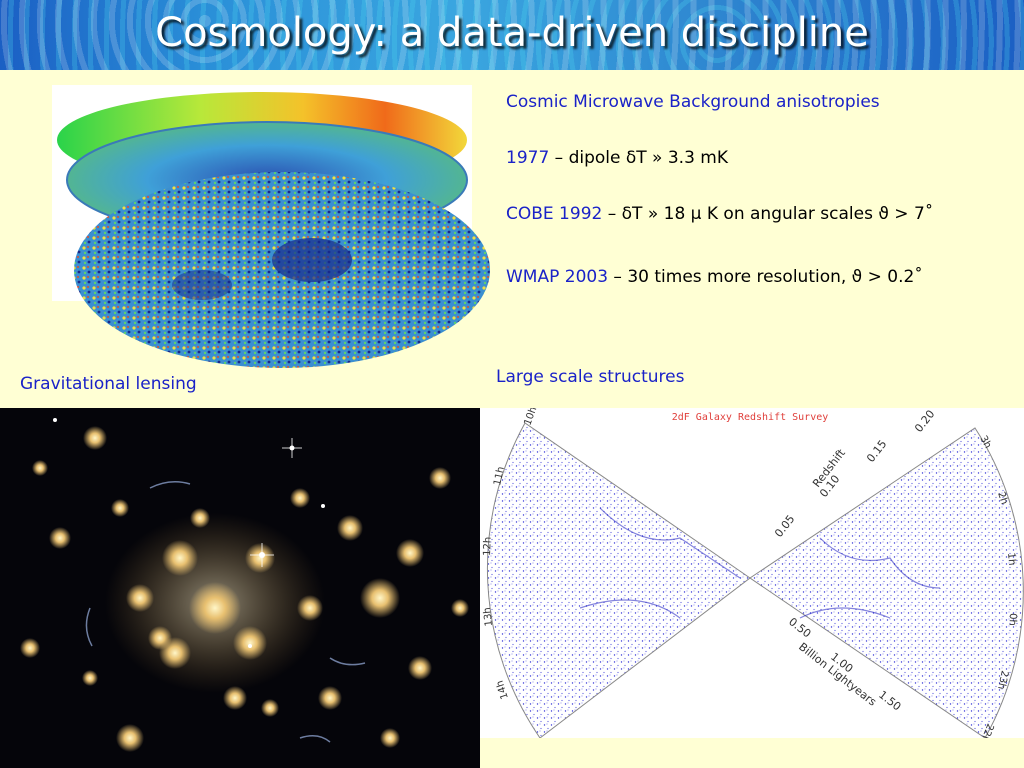 The width and height of the screenshot is (1024, 768). Describe the element at coordinates (554, 214) in the screenshot. I see `cmb-line-label: COBE 1992` at that location.